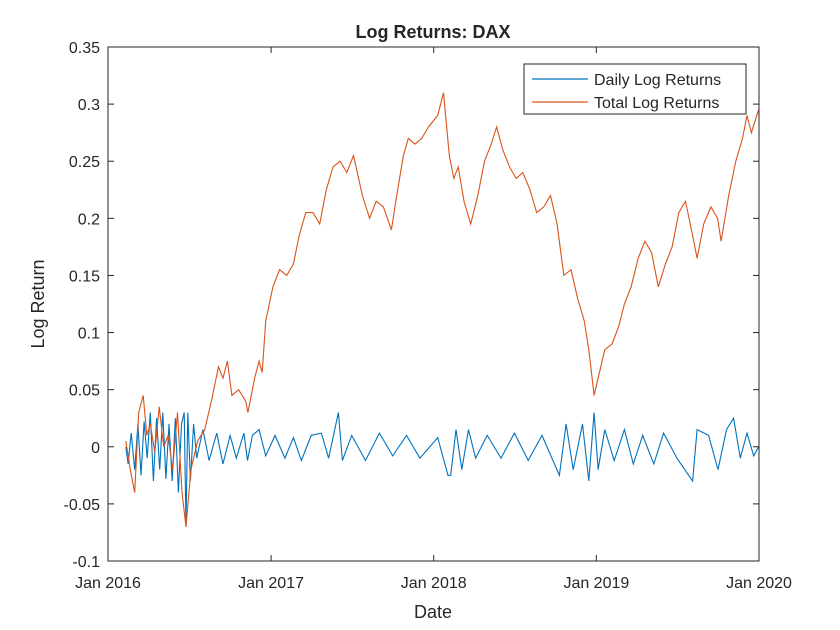 This screenshot has width=840, height=630. I want to click on y-tick-label: 0.2, so click(89, 219).